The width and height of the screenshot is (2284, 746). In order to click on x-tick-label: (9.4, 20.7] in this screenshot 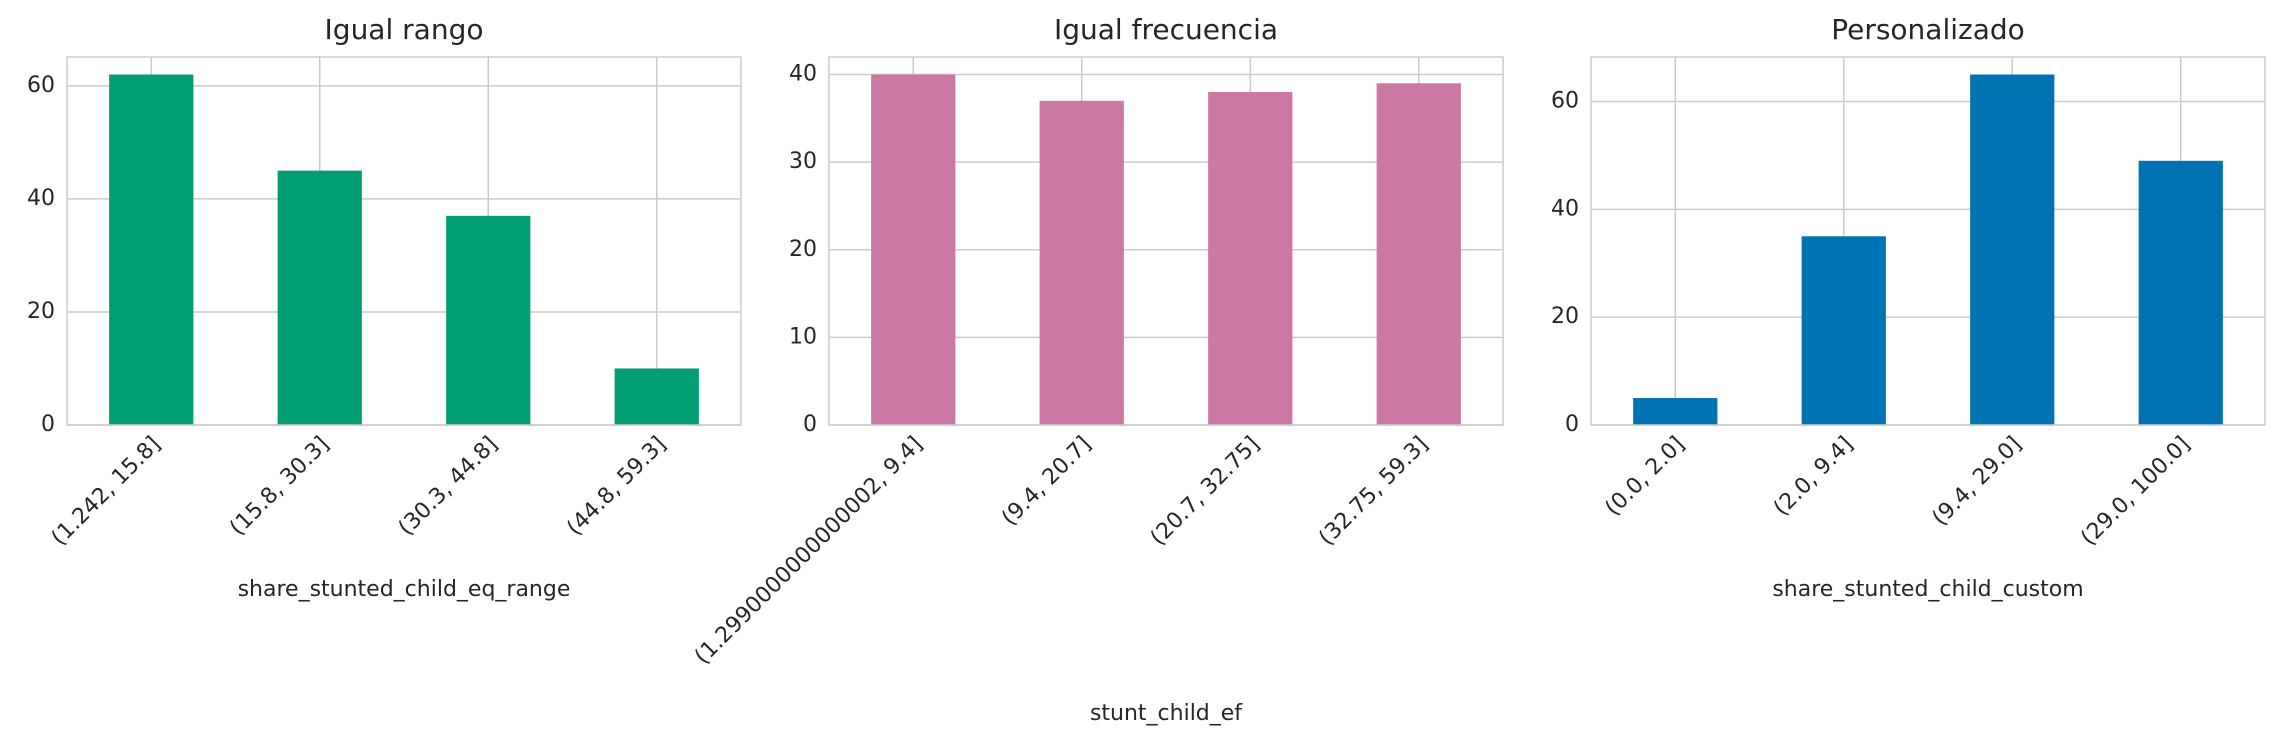, I will do `click(1046, 481)`.